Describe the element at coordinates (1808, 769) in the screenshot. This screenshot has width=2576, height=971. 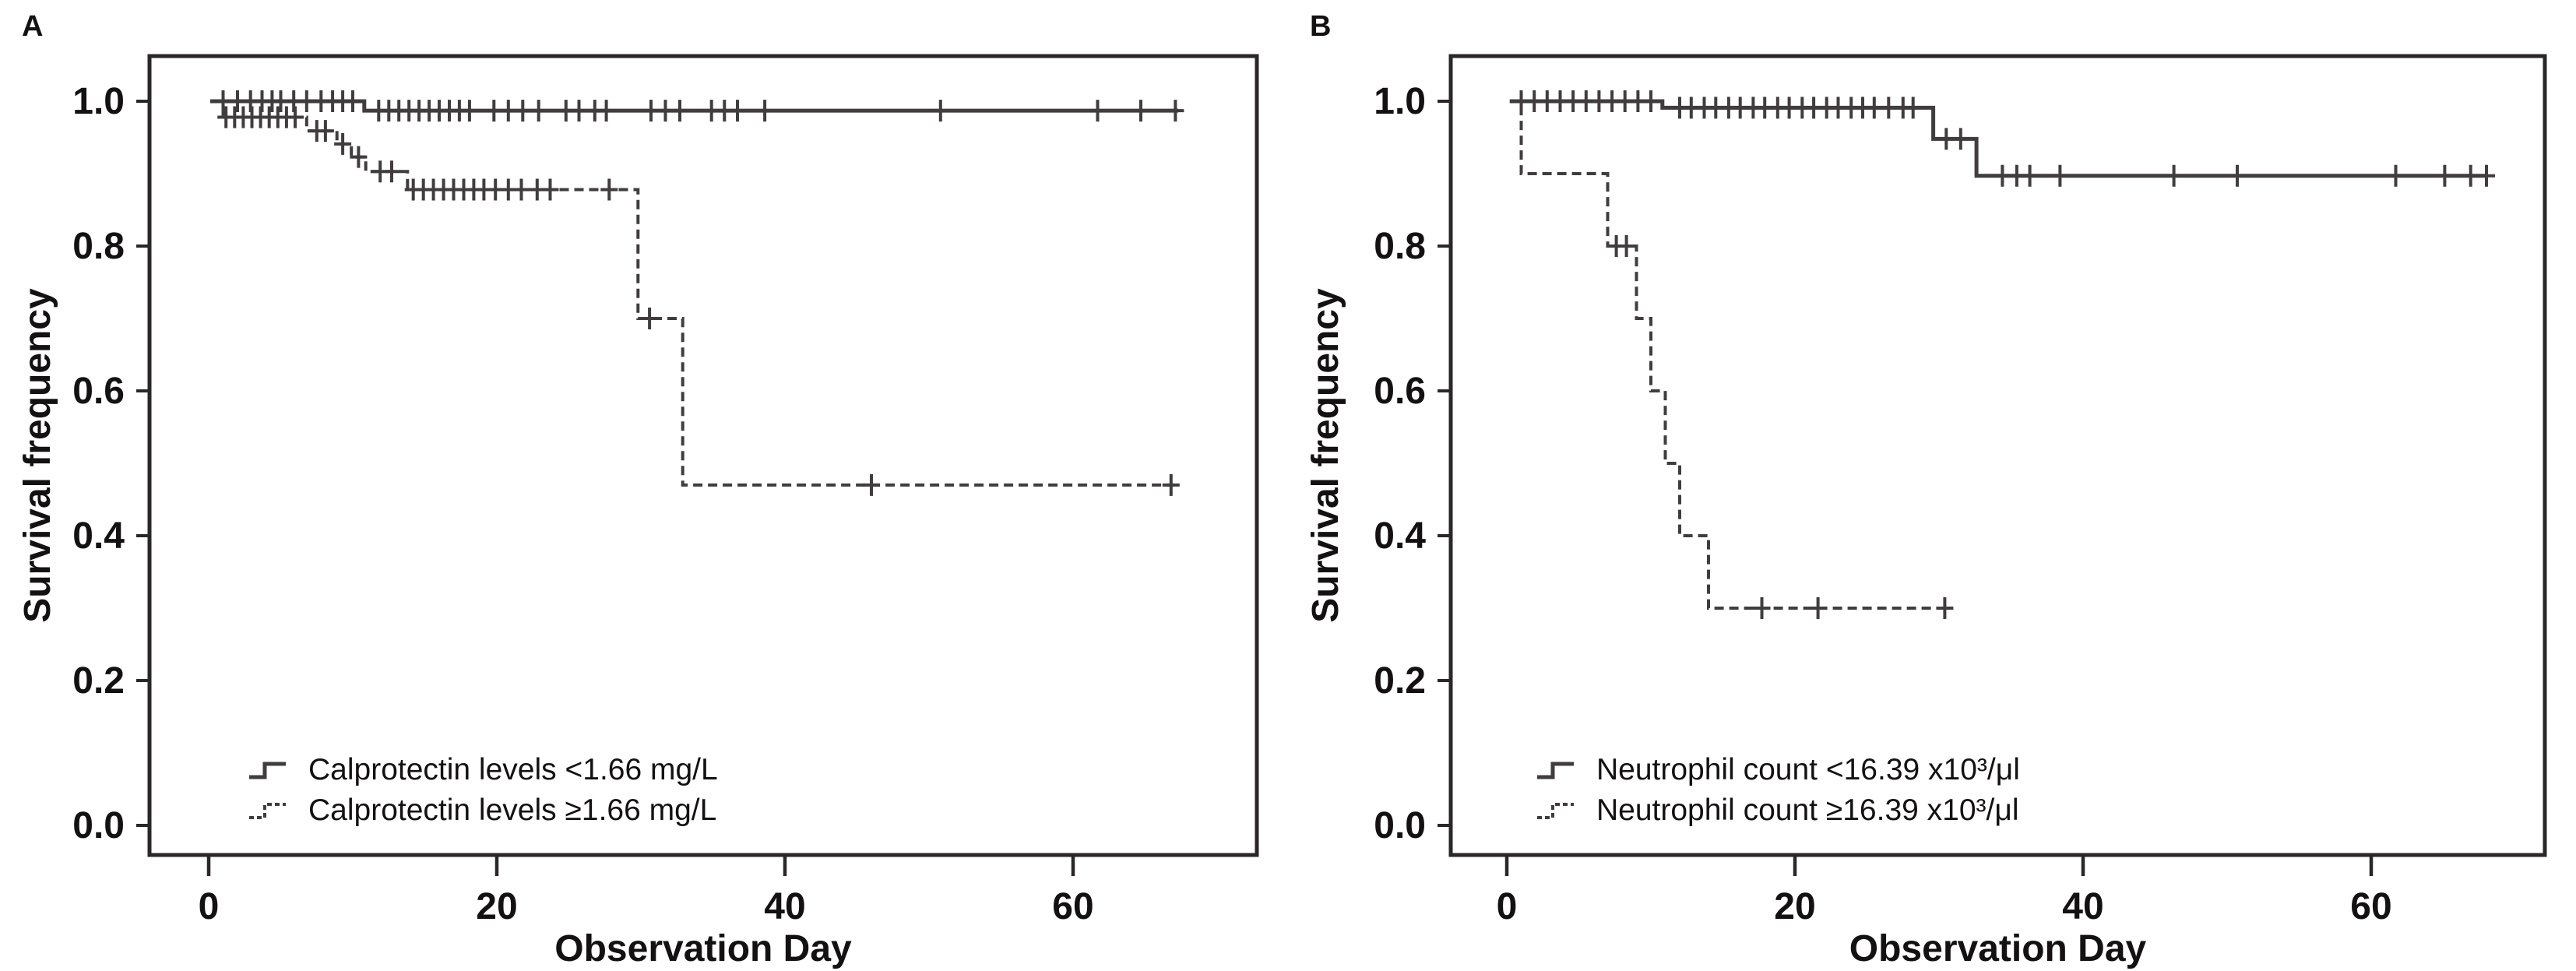
I see `legend-label: Neutrophil count <16.39 x10³/μl` at that location.